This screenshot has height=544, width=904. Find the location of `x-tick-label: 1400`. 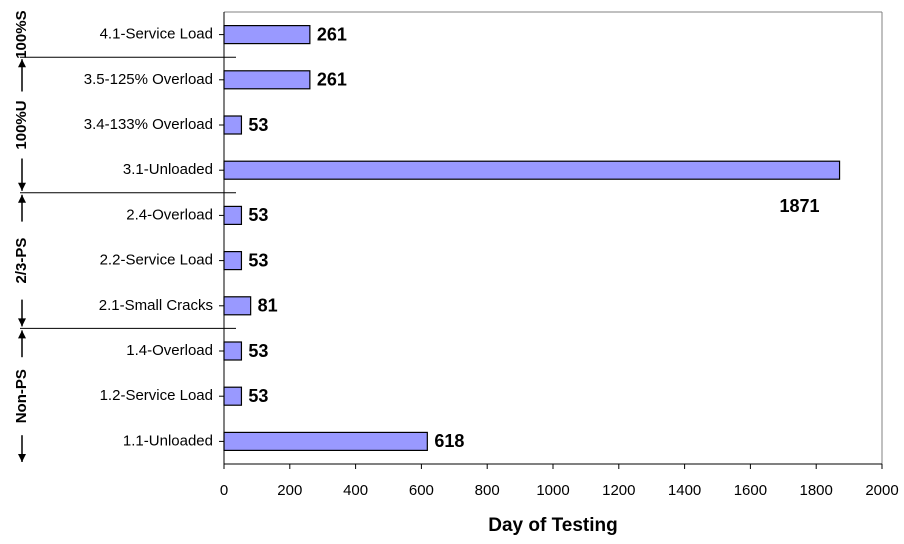

x-tick-label: 1400 is located at coordinates (684, 490).